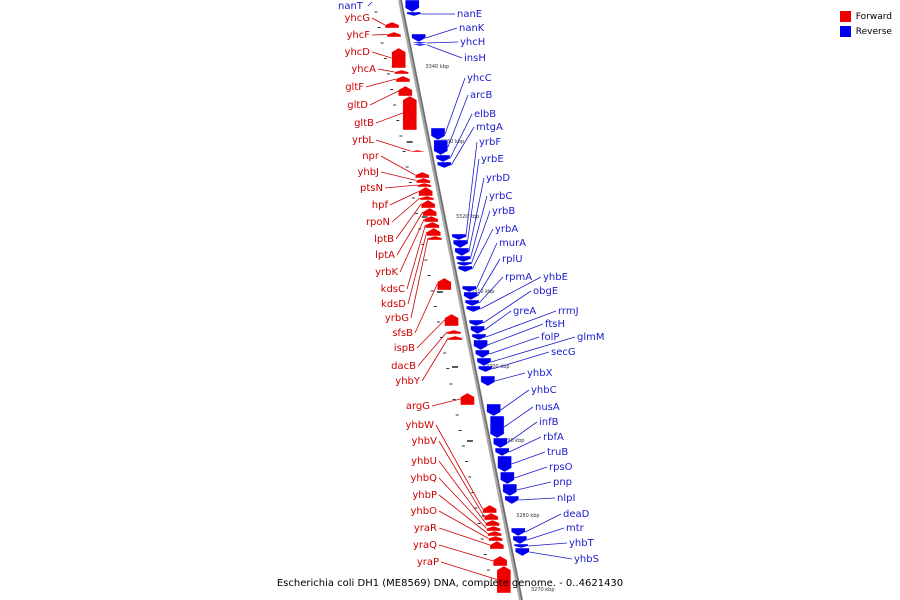 This screenshot has height=600, width=900. Describe the element at coordinates (557, 452) in the screenshot. I see `reverse-gene-label: truB` at that location.